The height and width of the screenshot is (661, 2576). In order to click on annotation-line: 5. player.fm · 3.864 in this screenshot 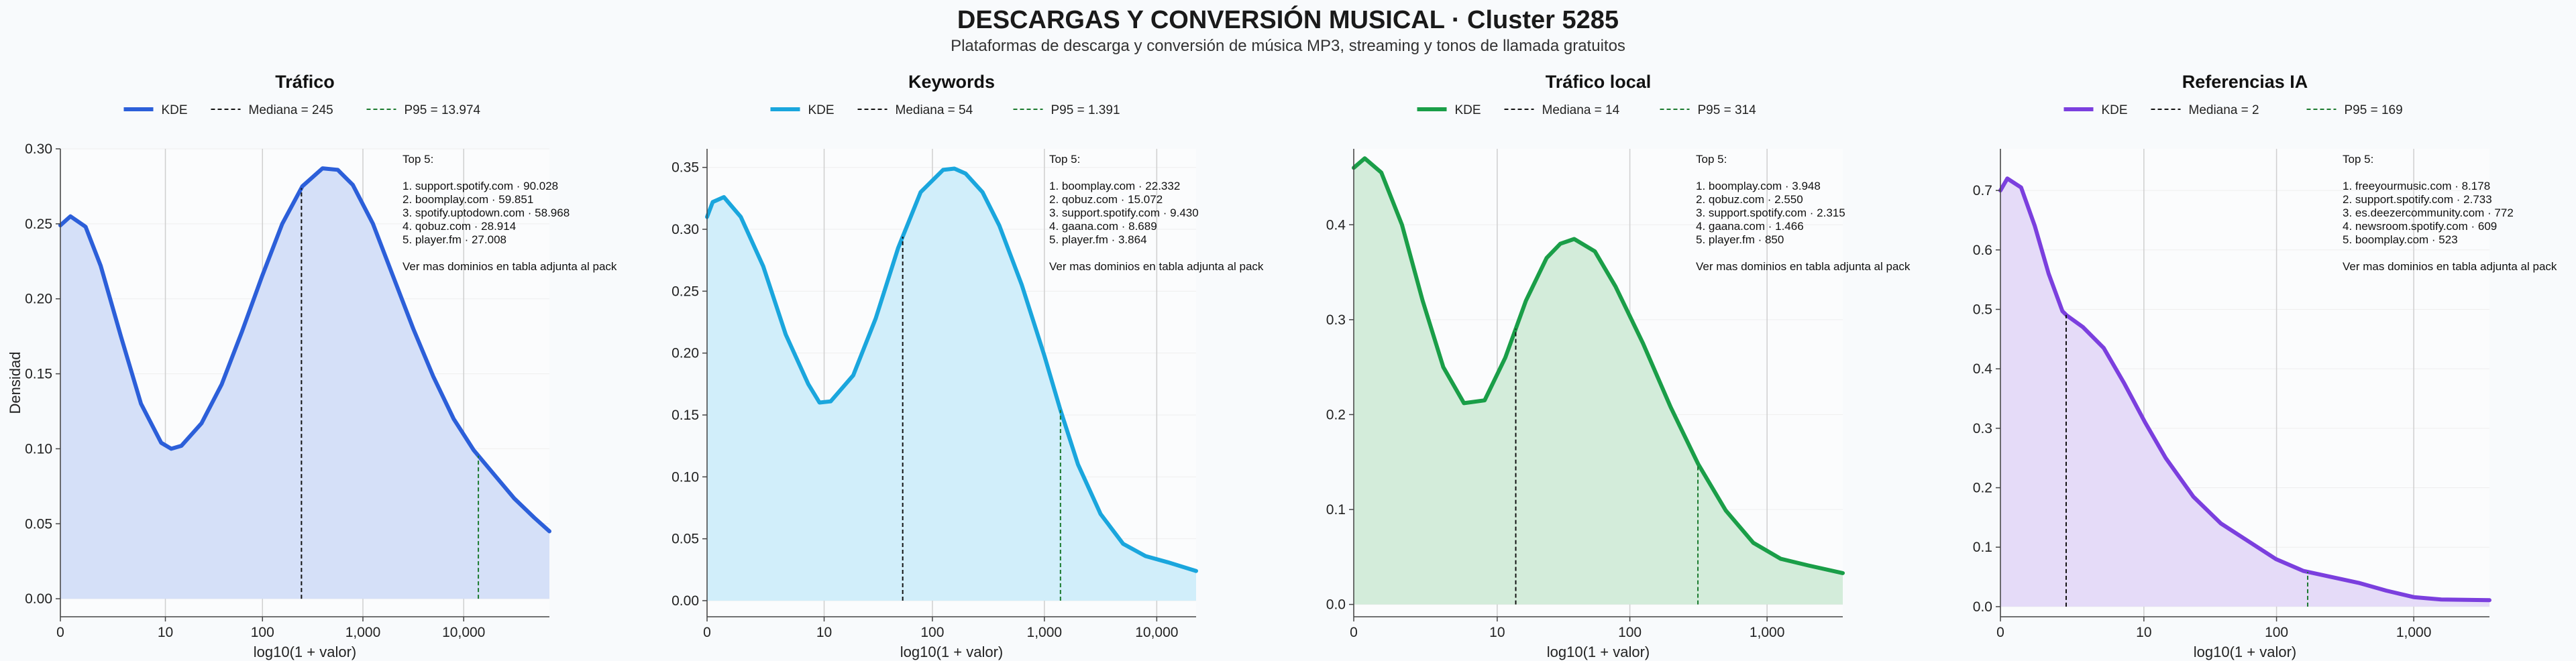, I will do `click(1098, 239)`.